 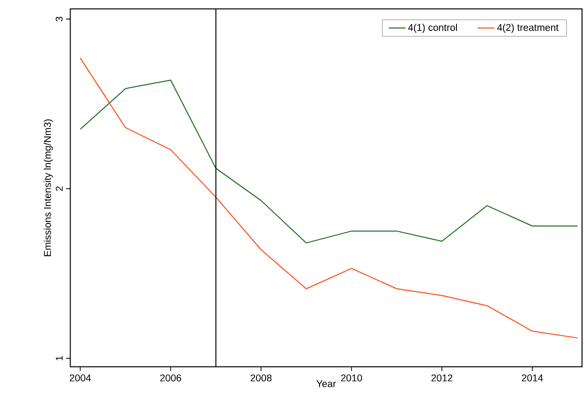 What do you see at coordinates (59, 19) in the screenshot?
I see `y-tick-label: 3` at bounding box center [59, 19].